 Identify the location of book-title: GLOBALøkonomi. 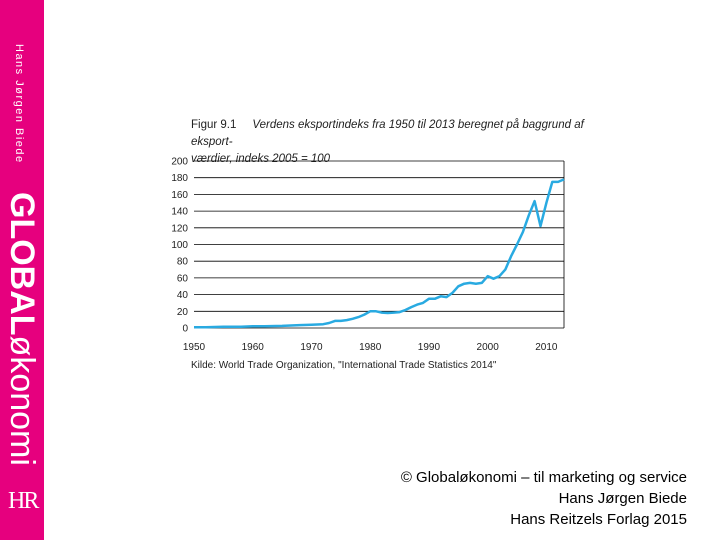
(22, 329).